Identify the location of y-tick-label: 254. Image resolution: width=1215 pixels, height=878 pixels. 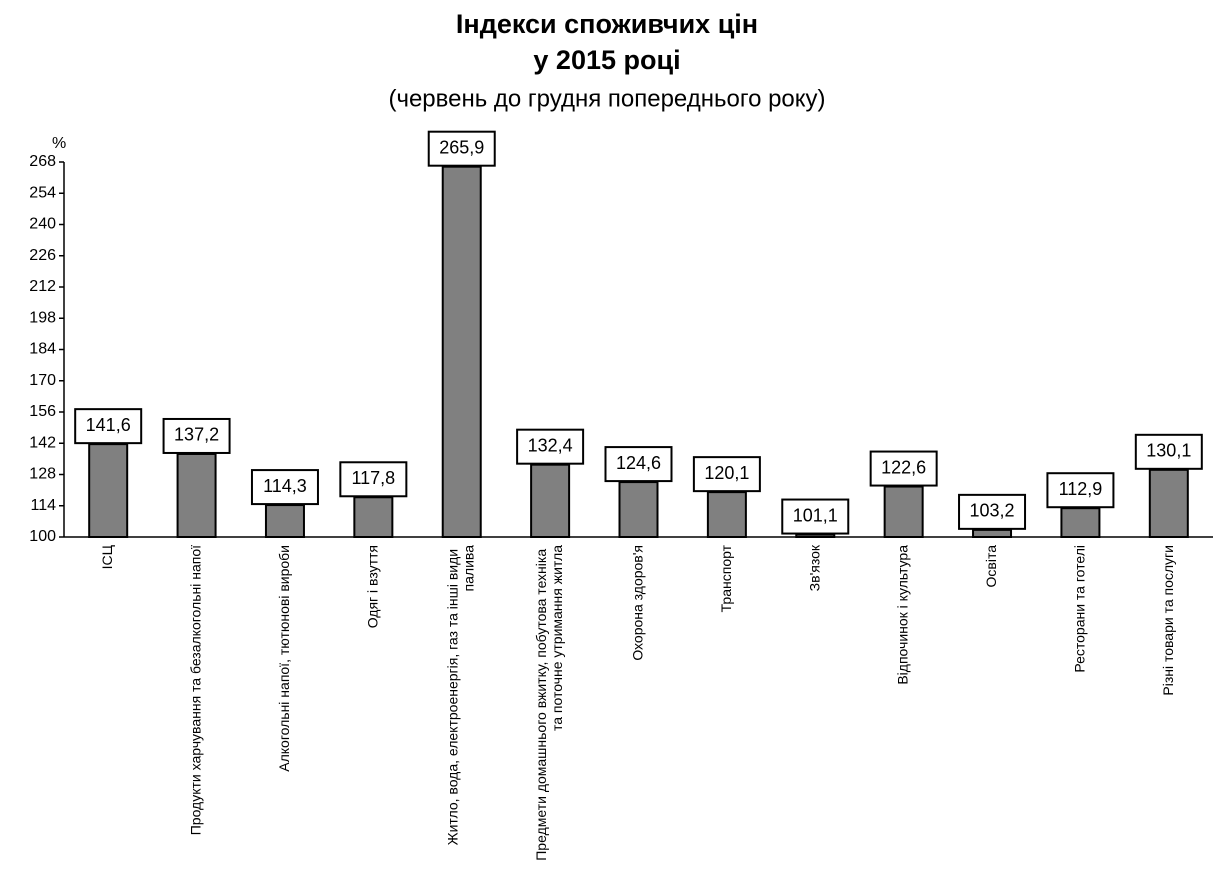
(42, 192).